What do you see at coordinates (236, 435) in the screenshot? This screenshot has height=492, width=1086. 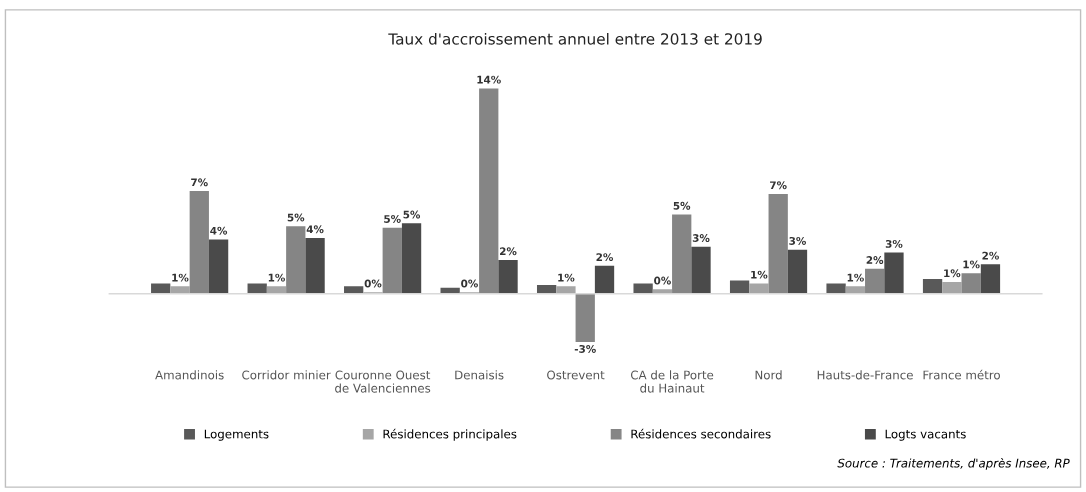 I see `legend-label: Logements` at bounding box center [236, 435].